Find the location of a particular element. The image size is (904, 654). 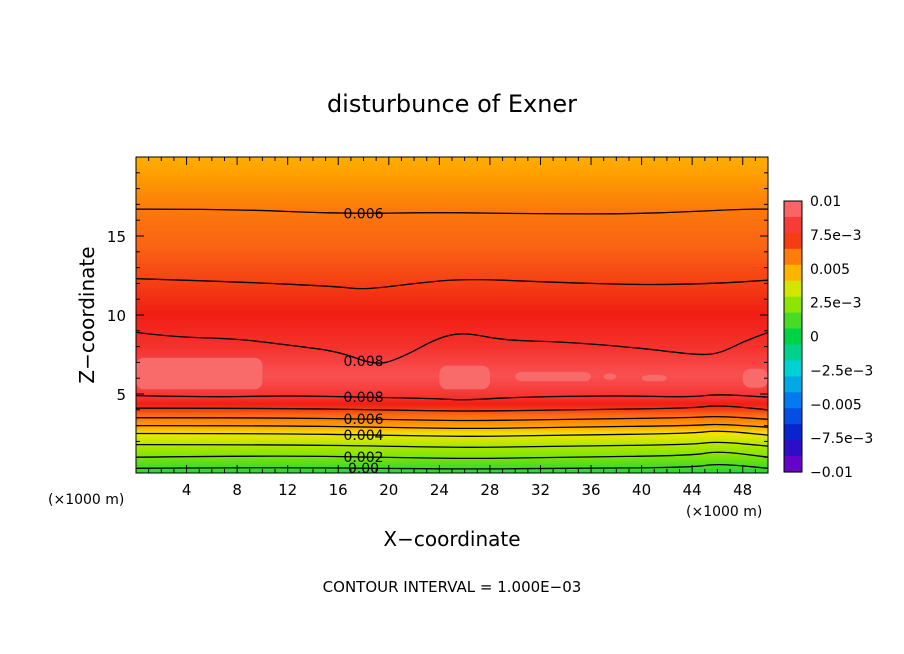

x-tick-label: 32 is located at coordinates (540, 490).